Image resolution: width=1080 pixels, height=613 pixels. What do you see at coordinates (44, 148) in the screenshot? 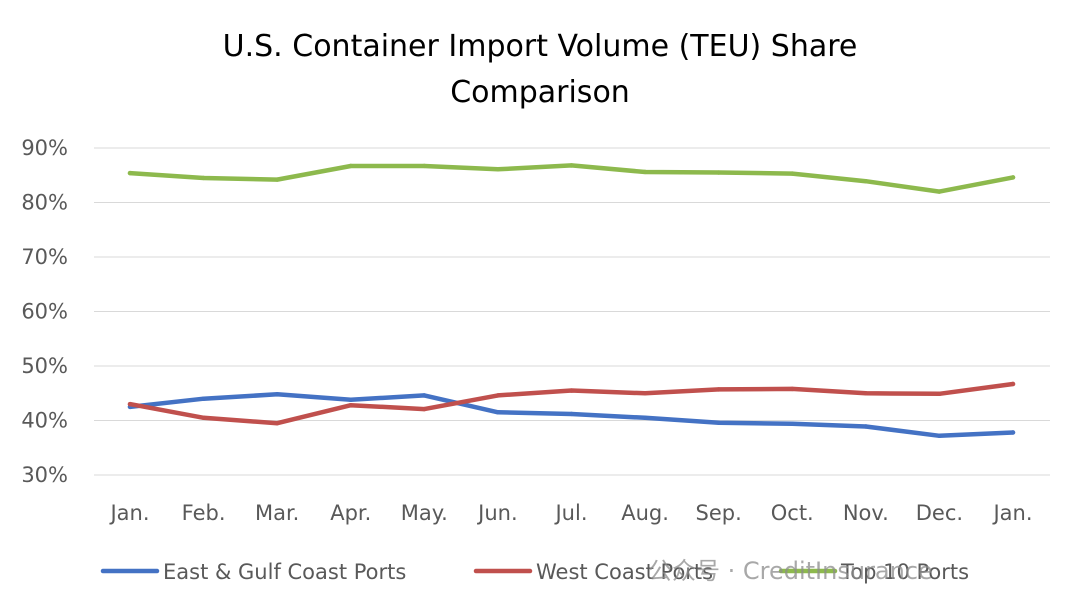
I see `y-tick-label: 90%` at bounding box center [44, 148].